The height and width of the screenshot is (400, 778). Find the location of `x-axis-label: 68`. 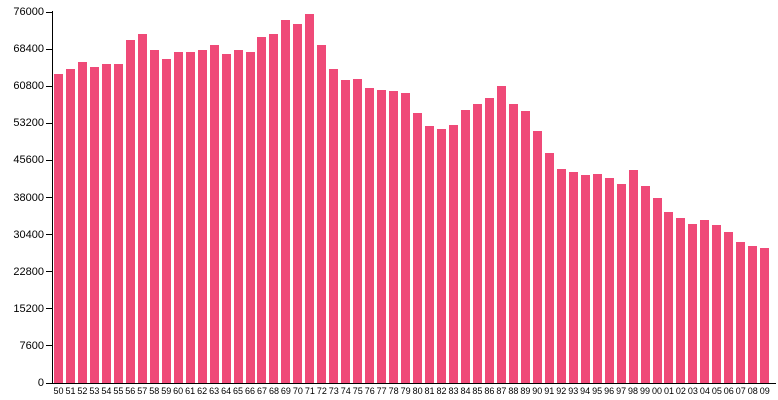

x-axis-label: 68 is located at coordinates (273, 391).